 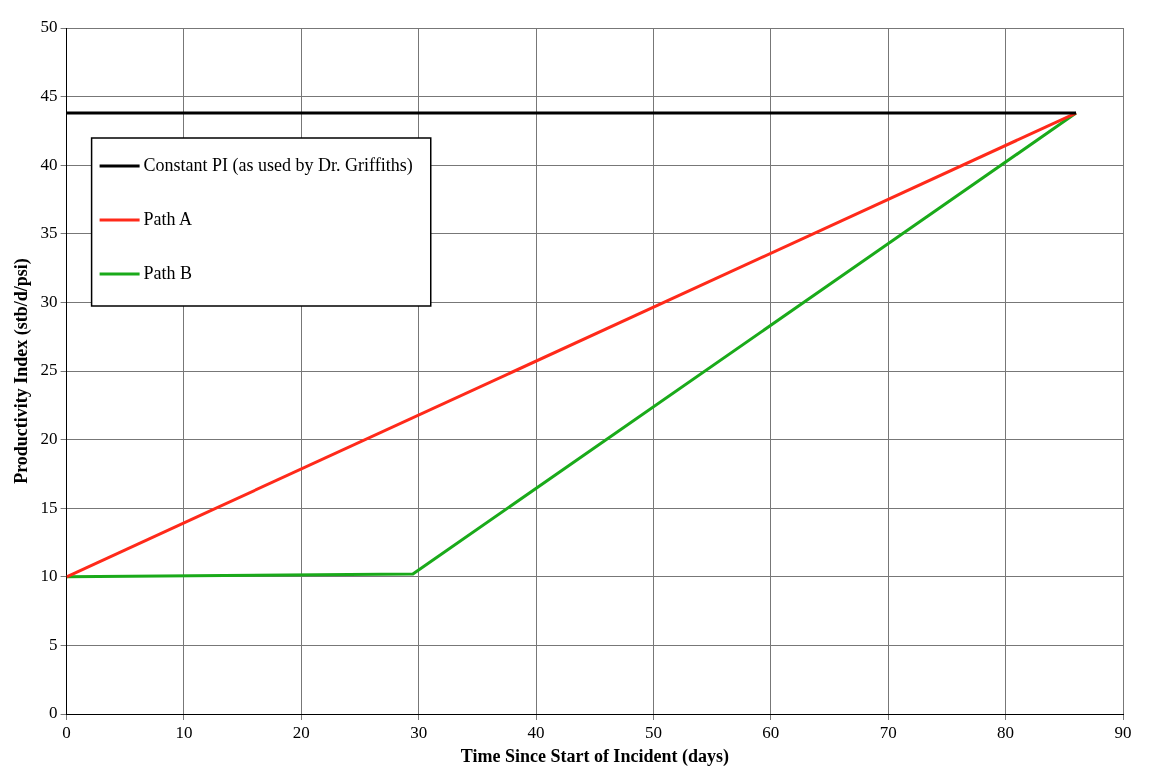 What do you see at coordinates (168, 218) in the screenshot?
I see `legend-label: Path A` at bounding box center [168, 218].